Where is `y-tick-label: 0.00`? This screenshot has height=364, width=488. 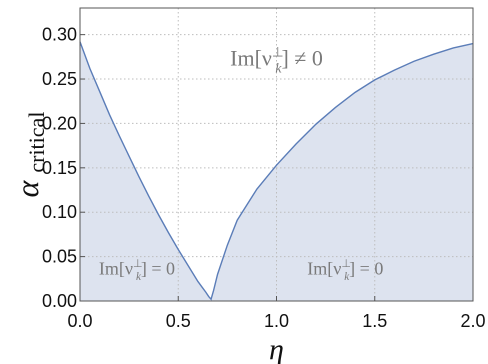
y-tick-label: 0.00 is located at coordinates (59, 301).